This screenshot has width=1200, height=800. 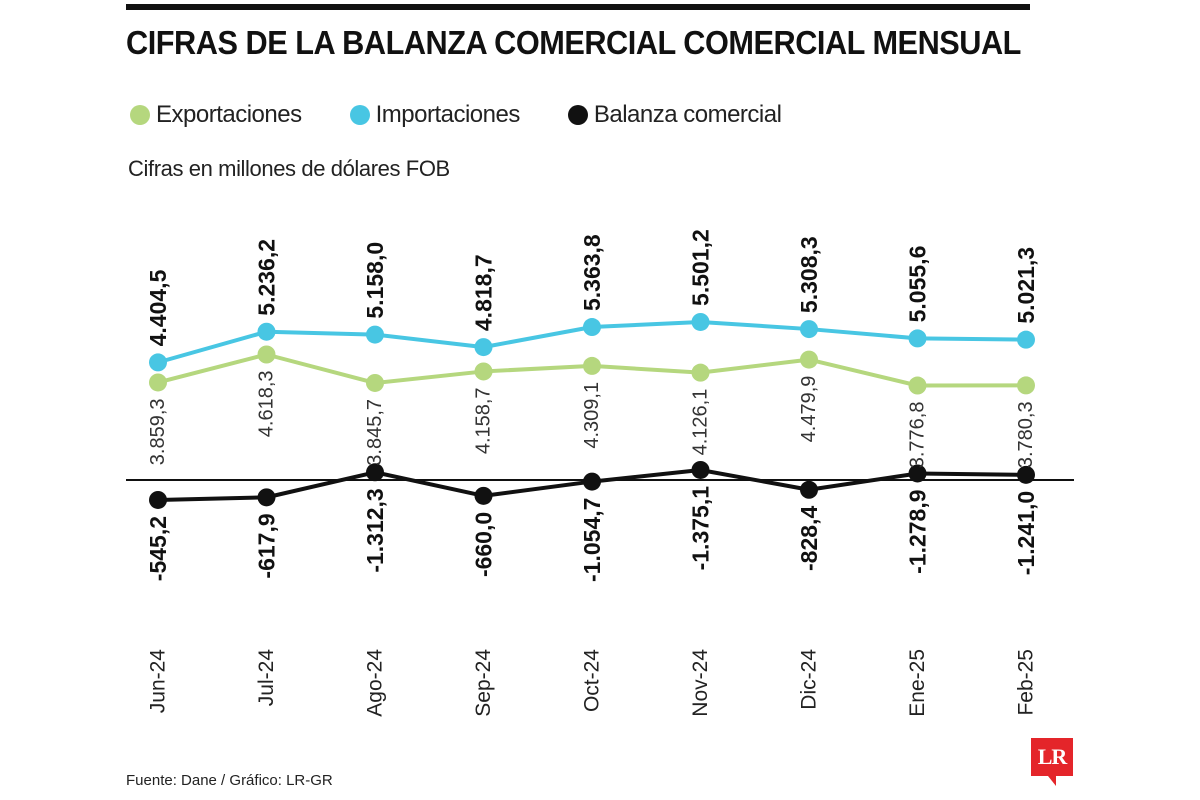 I want to click on importaciones-data-label: 5.501,2, so click(x=701, y=267).